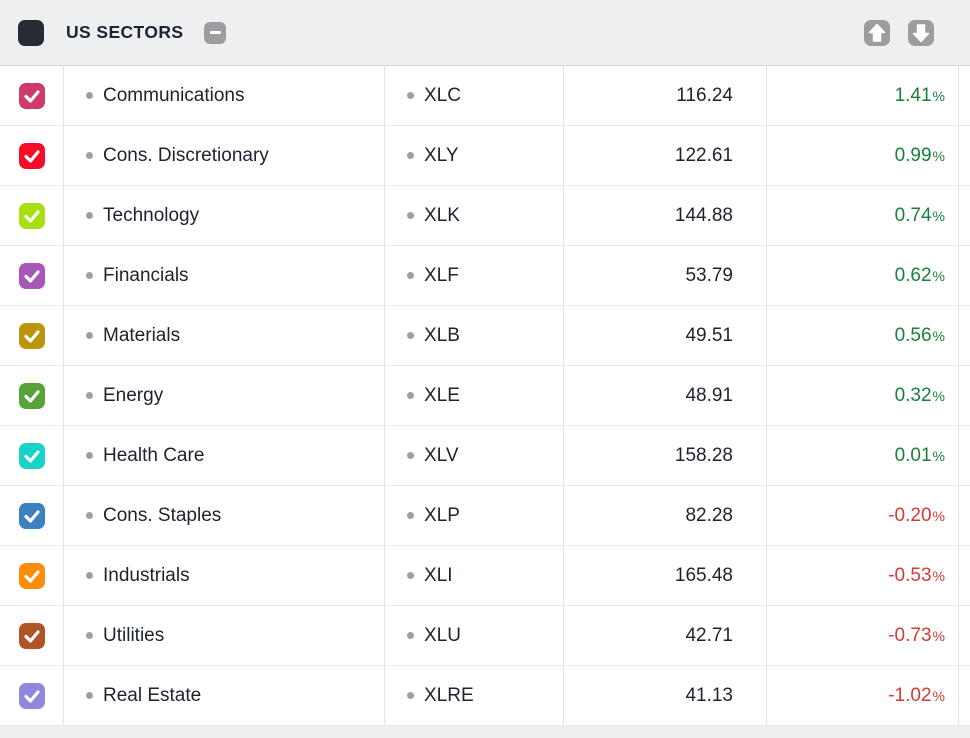 The height and width of the screenshot is (738, 970). I want to click on ticker-symbol: XLB, so click(442, 335).